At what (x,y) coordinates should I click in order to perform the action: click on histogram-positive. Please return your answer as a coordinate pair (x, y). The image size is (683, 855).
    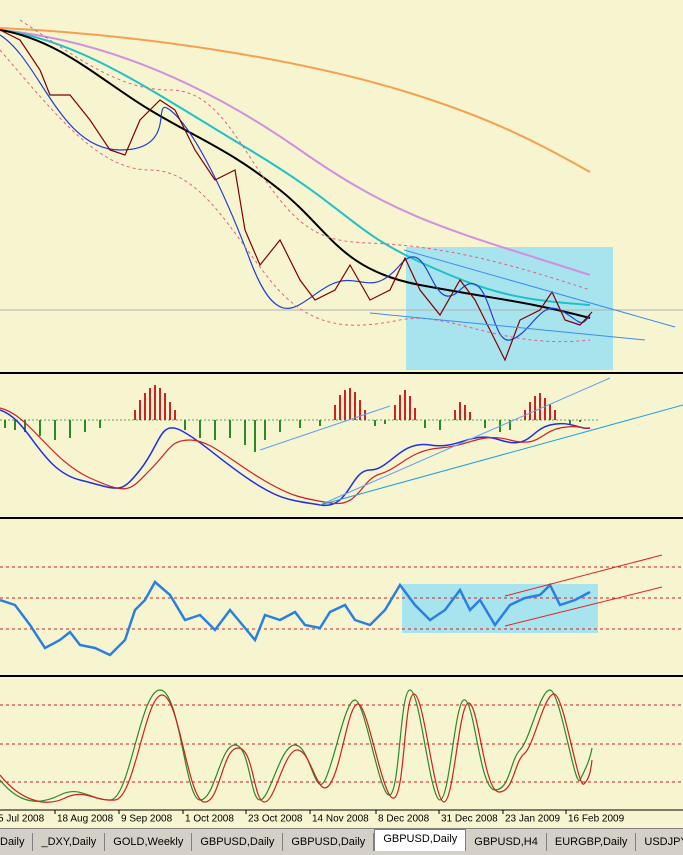
    Looking at the image, I should click on (345, 402).